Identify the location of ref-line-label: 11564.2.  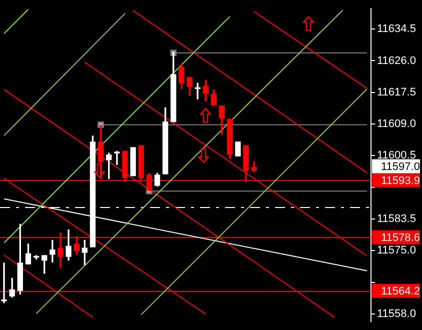
(400, 291).